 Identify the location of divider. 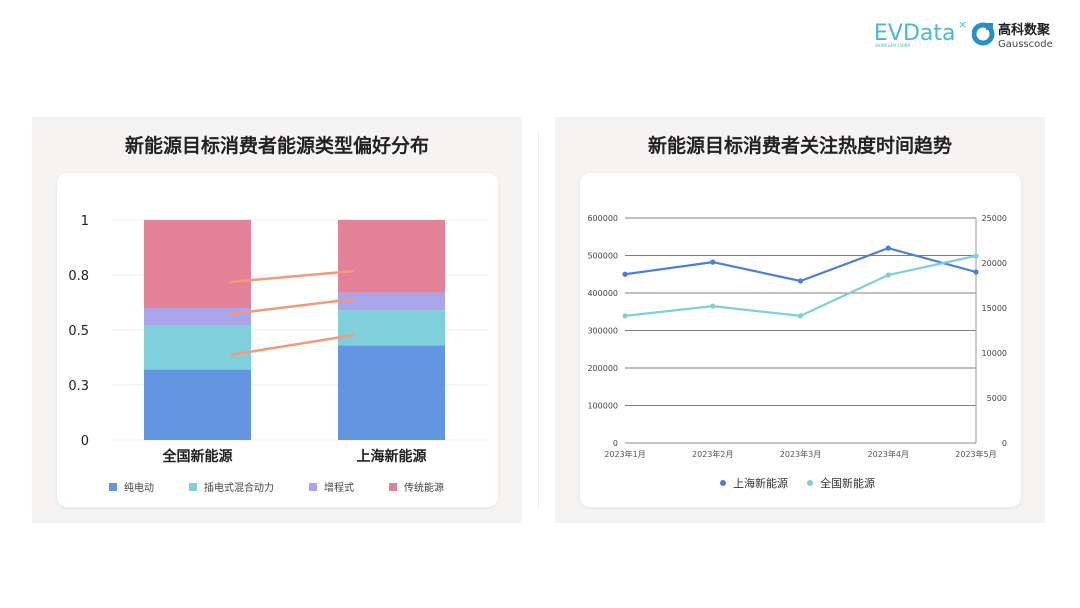
(538, 320).